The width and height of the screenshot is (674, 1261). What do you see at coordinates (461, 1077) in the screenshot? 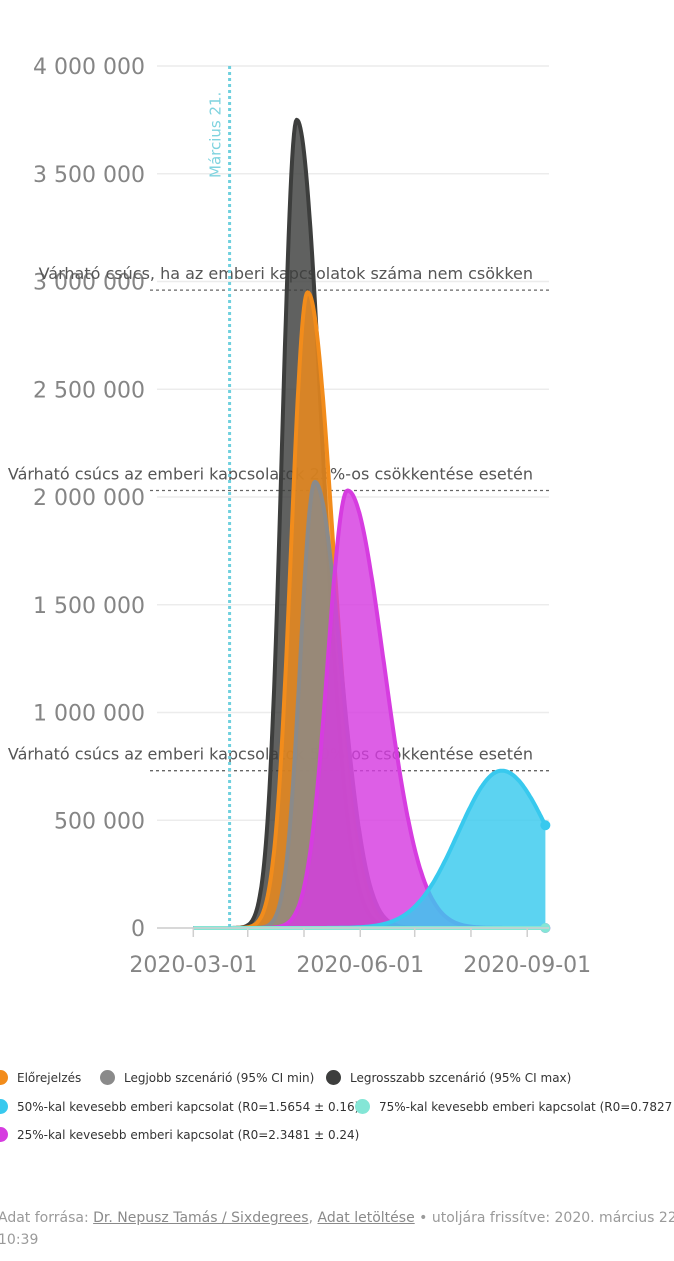
I see `legend-label: Legrosszabb szcenárió (95% CI max)` at bounding box center [461, 1077].